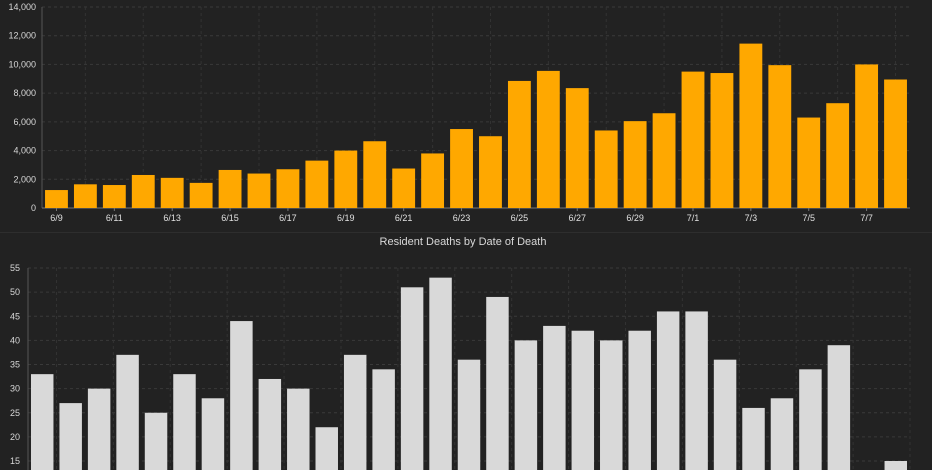  I want to click on x-tick-label: 7/3, so click(751, 218).